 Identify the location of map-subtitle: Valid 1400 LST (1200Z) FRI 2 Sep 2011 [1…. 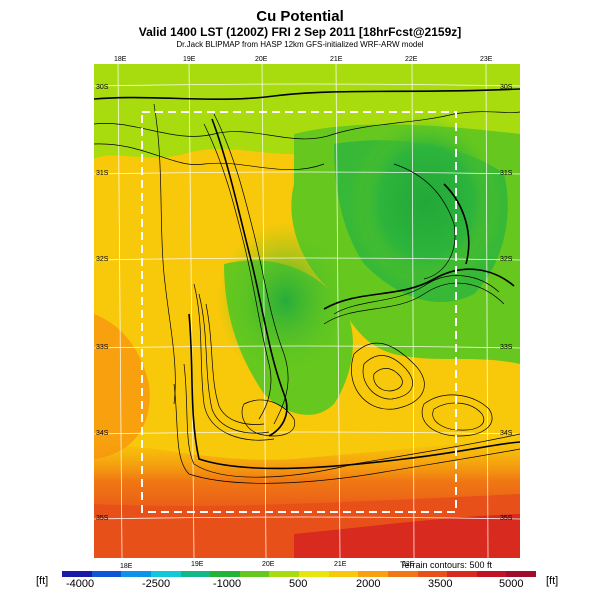
(300, 32).